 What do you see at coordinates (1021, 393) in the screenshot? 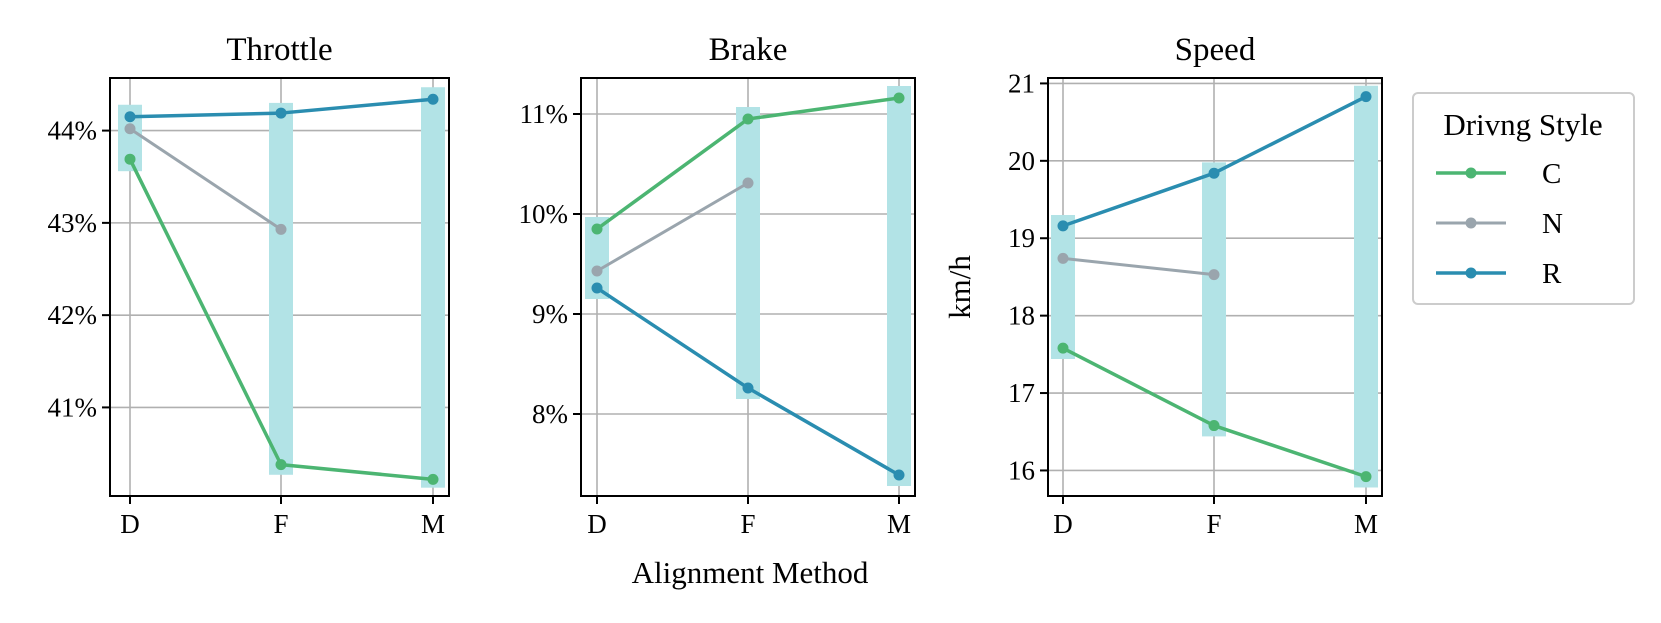
I see `y-tick-label: 17` at bounding box center [1021, 393].